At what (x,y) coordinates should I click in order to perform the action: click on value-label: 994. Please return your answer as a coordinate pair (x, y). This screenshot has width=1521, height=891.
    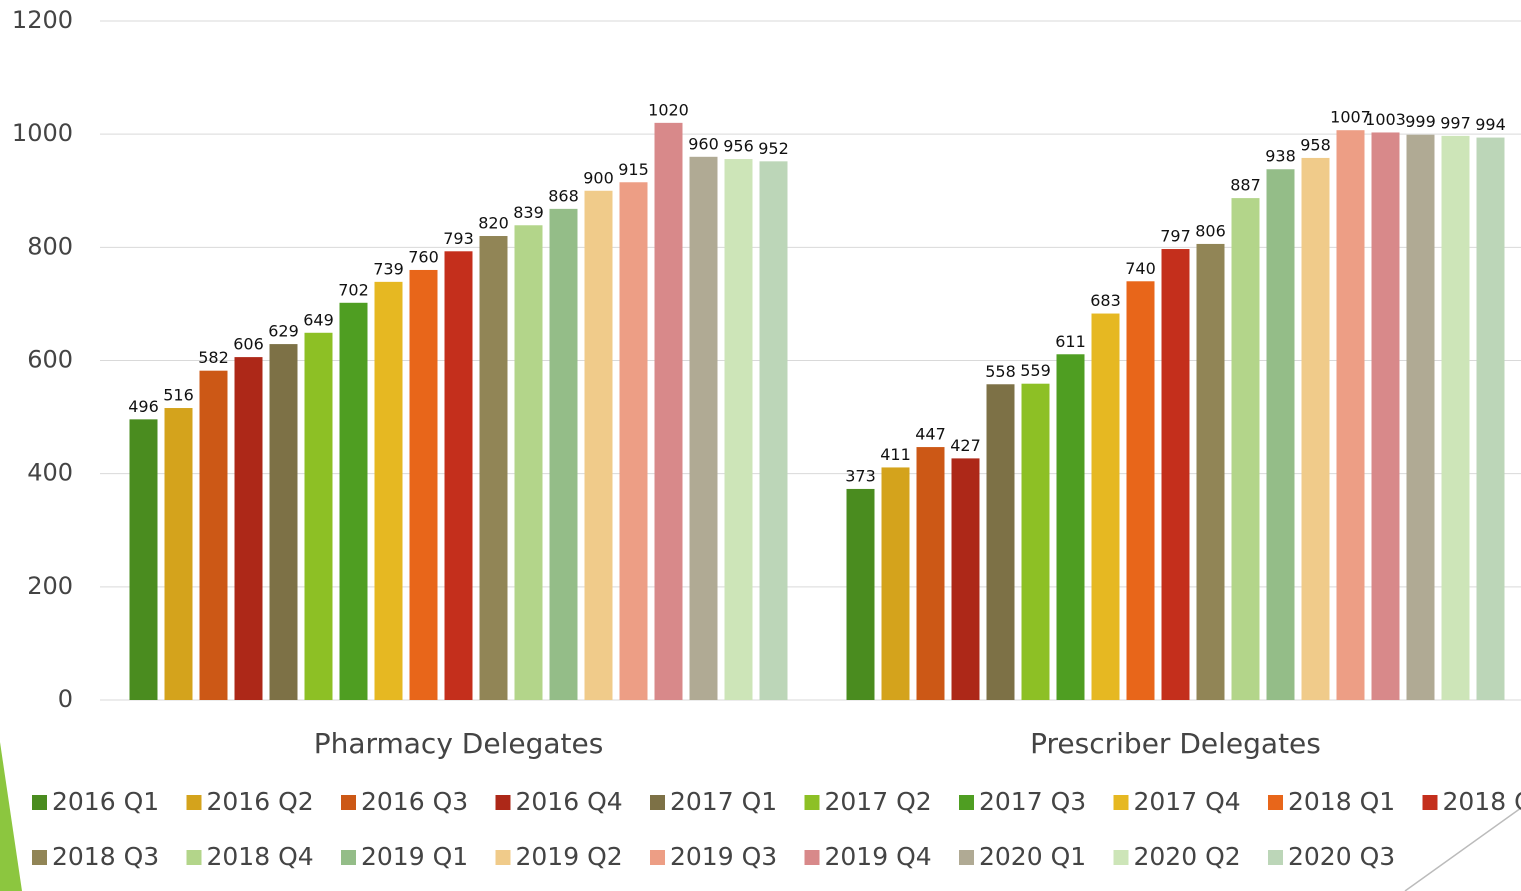
    Looking at the image, I should click on (1490, 124).